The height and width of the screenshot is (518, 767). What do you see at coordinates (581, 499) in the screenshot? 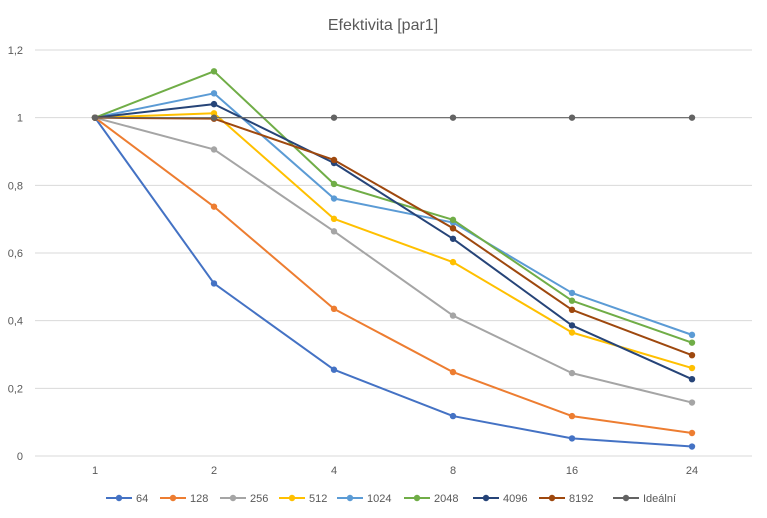
I see `legend-label: 8192` at bounding box center [581, 499].